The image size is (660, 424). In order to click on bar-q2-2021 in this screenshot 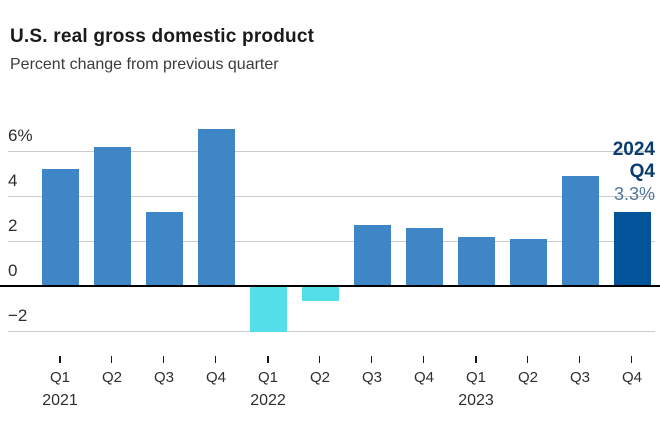, I will do `click(112, 217)`.